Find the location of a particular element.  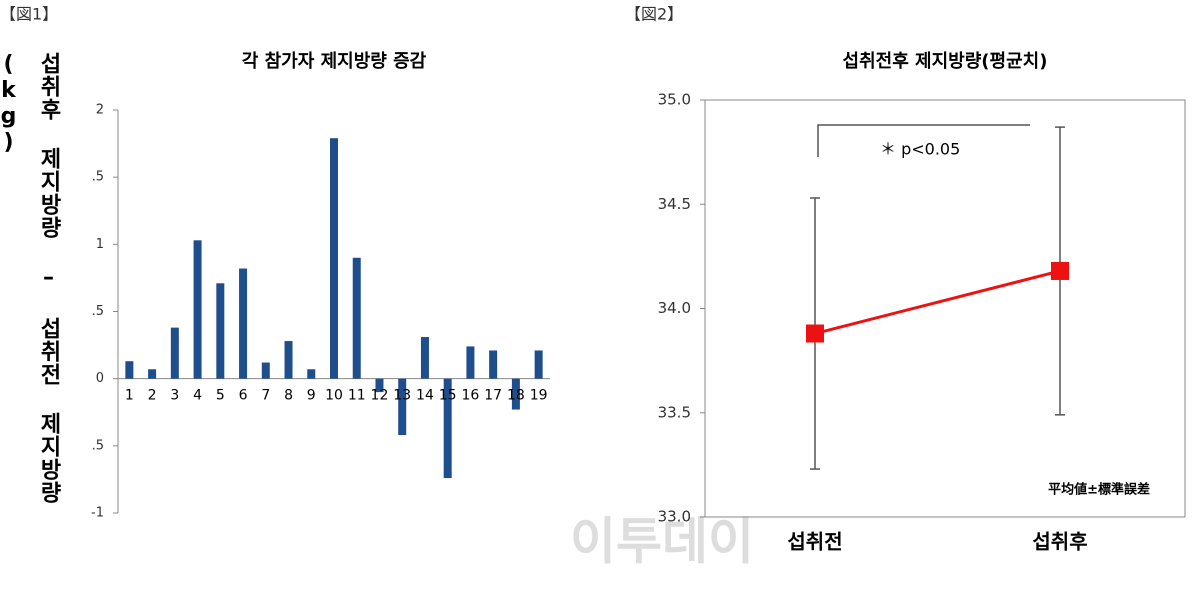

y-tick-label: 34.5 is located at coordinates (674, 204).